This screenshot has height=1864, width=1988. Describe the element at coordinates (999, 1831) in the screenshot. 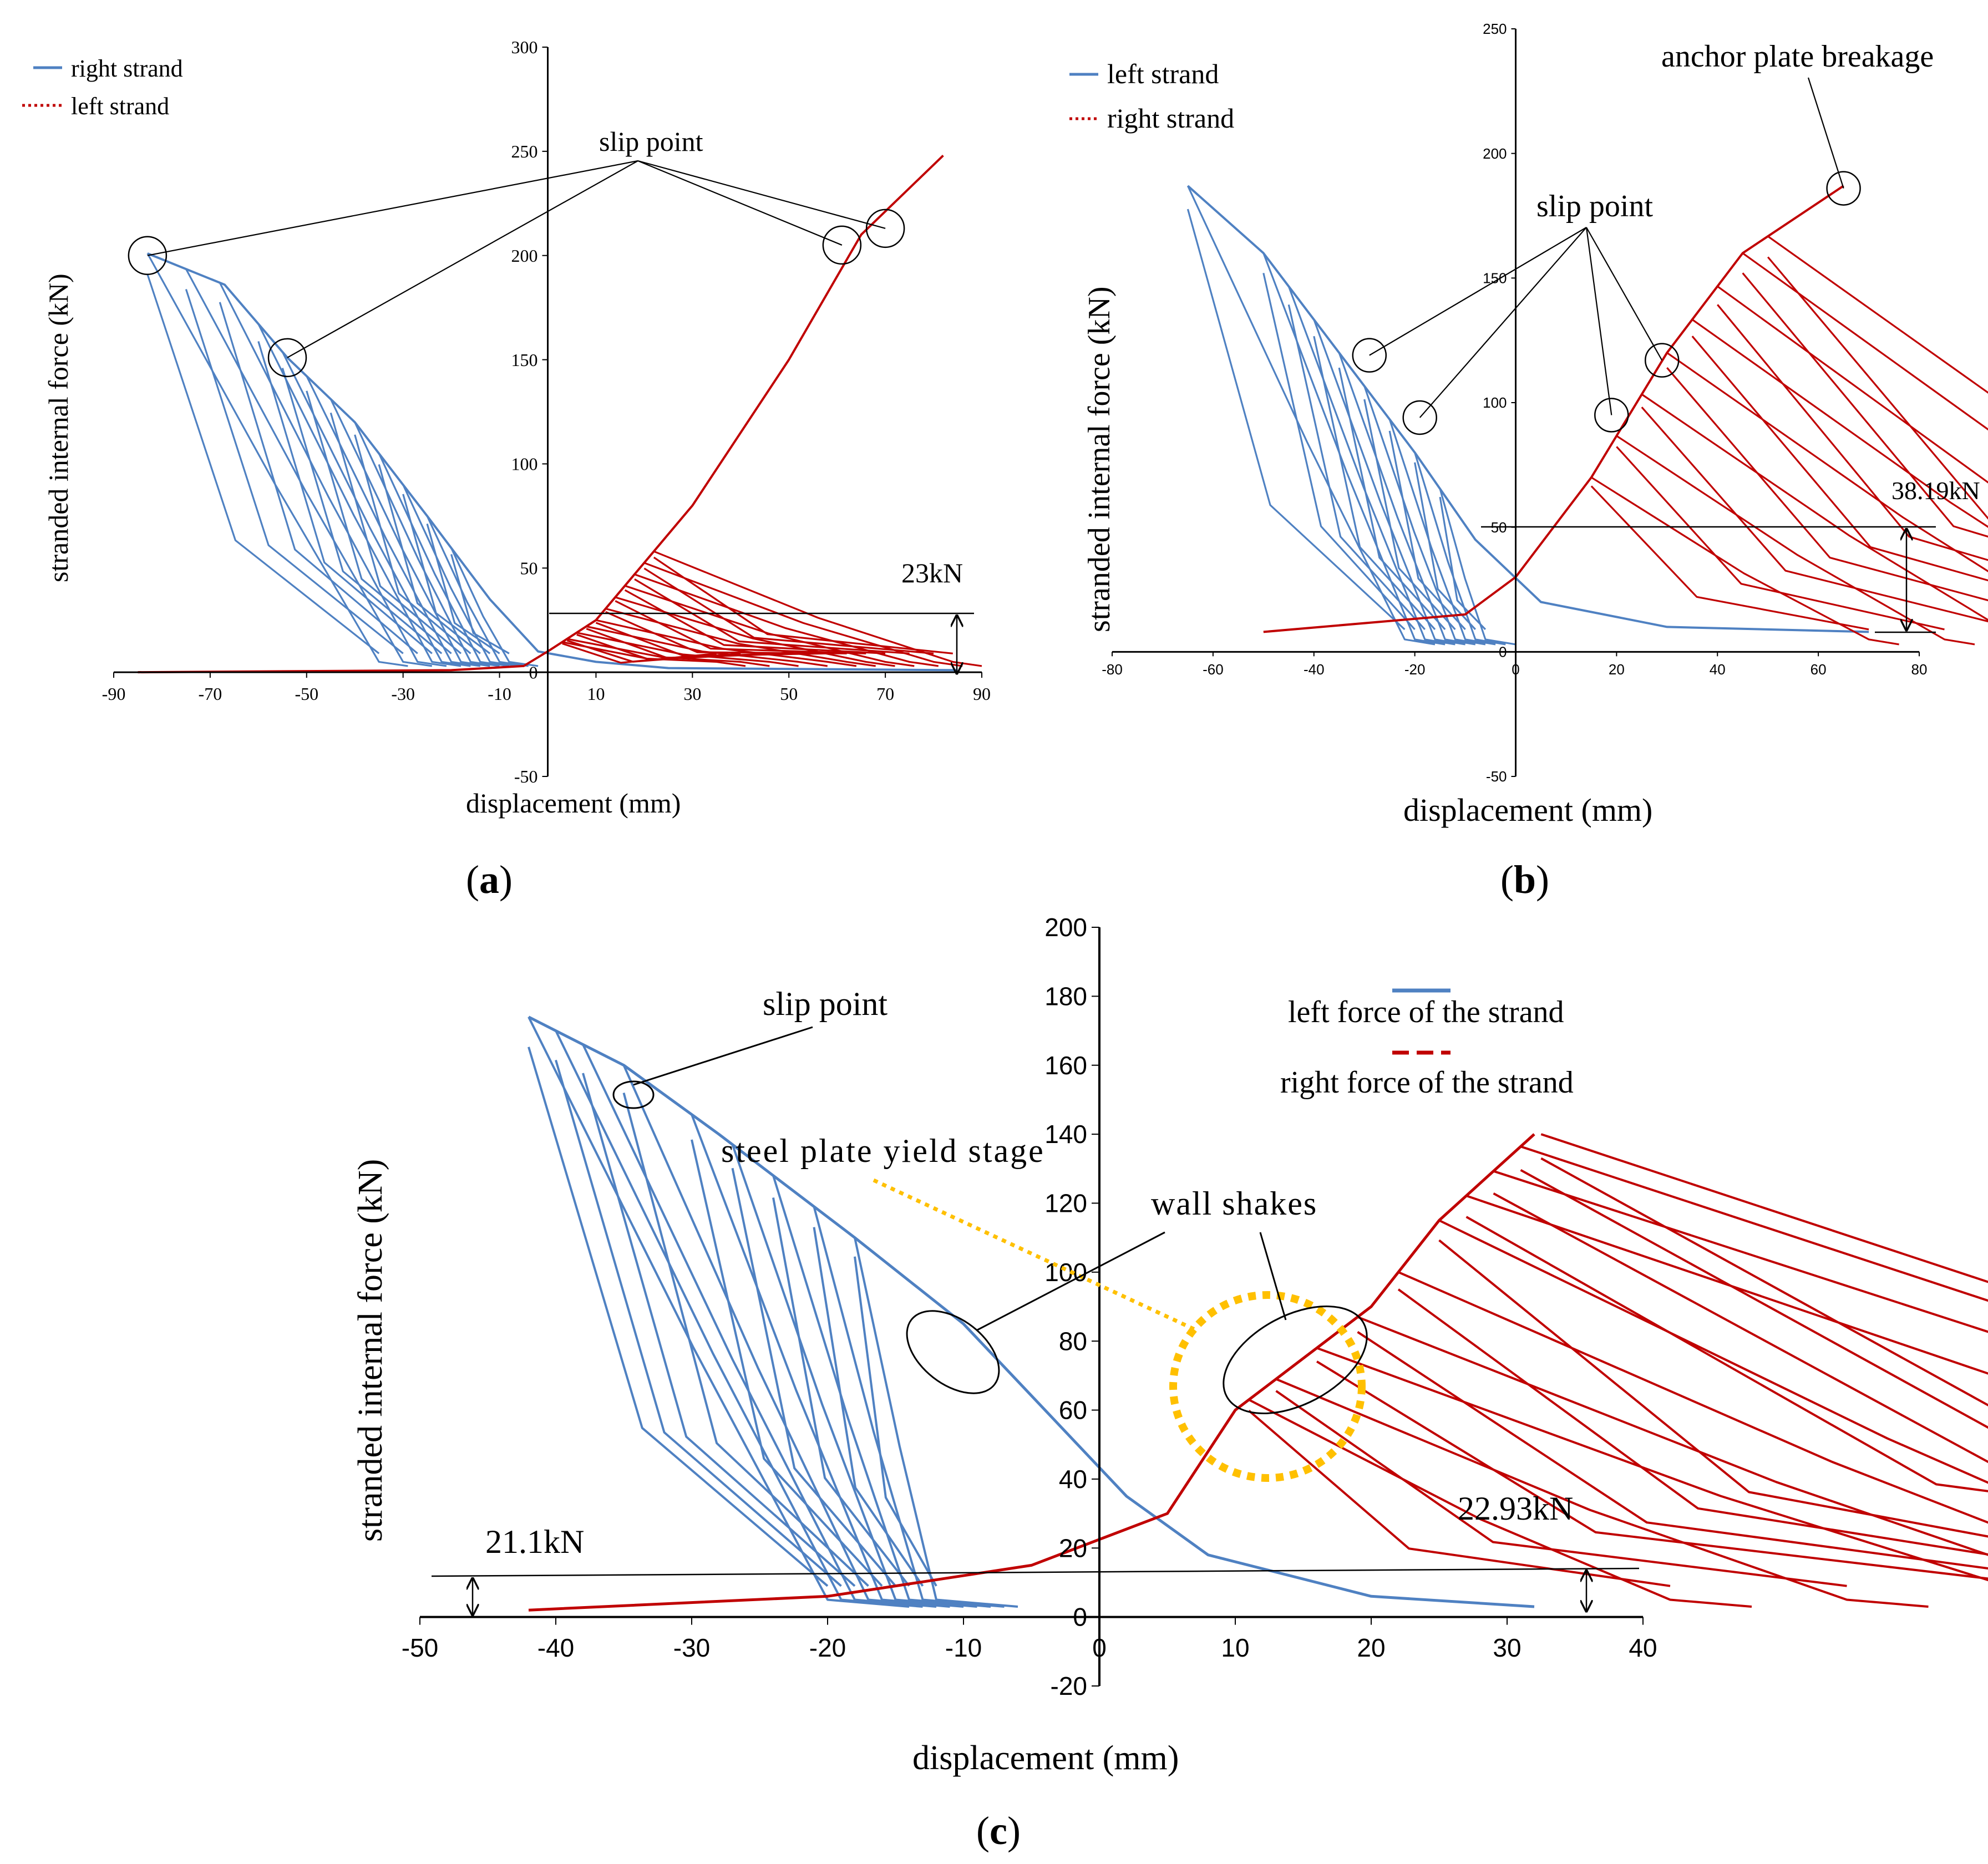

I see `c-caption: (c)` at that location.